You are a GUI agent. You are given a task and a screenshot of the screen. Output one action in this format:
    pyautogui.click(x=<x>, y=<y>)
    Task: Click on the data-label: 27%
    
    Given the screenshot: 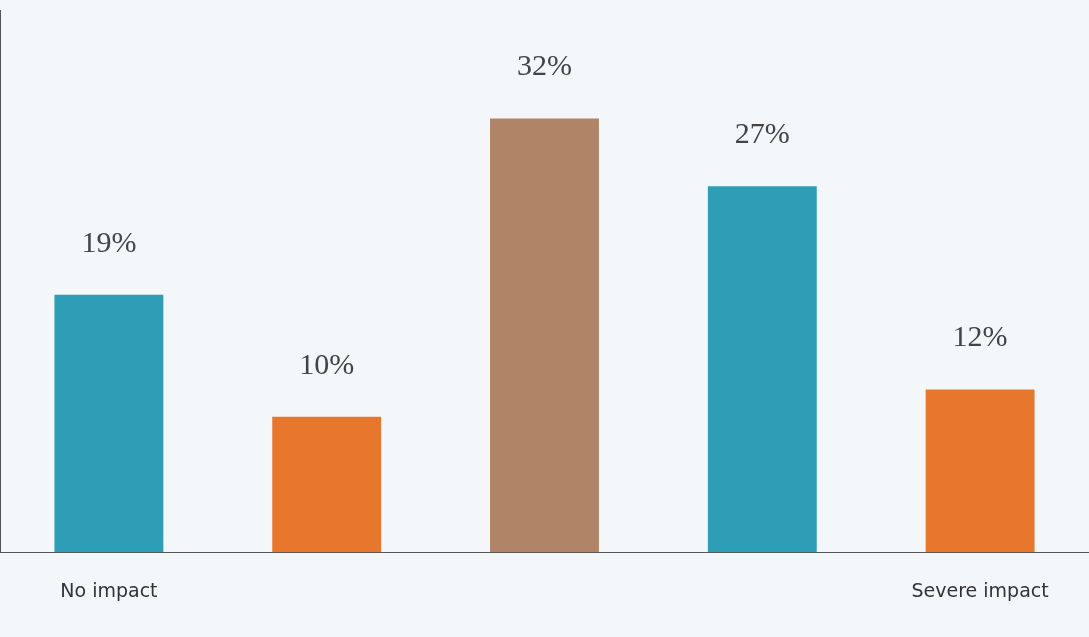 What is the action you would take?
    pyautogui.click(x=762, y=133)
    